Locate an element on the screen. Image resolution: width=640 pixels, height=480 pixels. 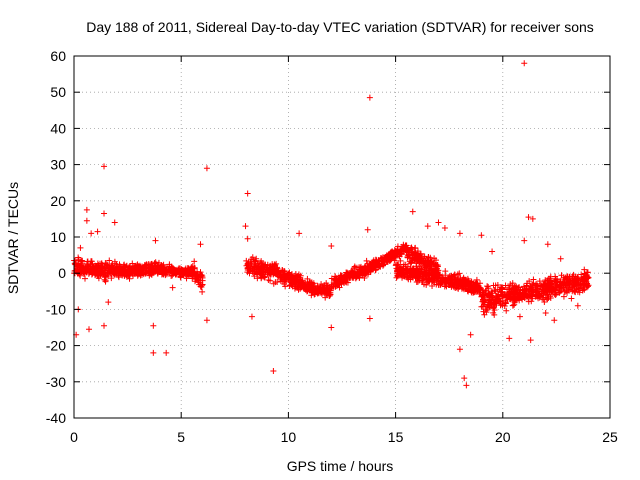
x-tick-label: 25 is located at coordinates (610, 437).